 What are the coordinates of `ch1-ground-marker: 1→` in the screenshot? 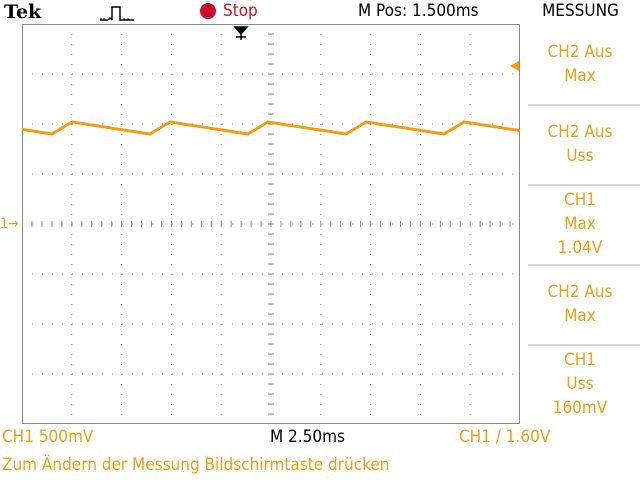 It's located at (9, 224).